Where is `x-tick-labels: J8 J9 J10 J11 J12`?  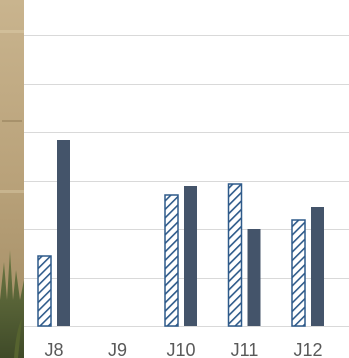
x-tick-labels: J8 J9 J10 J11 J12 is located at coordinates (183, 349).